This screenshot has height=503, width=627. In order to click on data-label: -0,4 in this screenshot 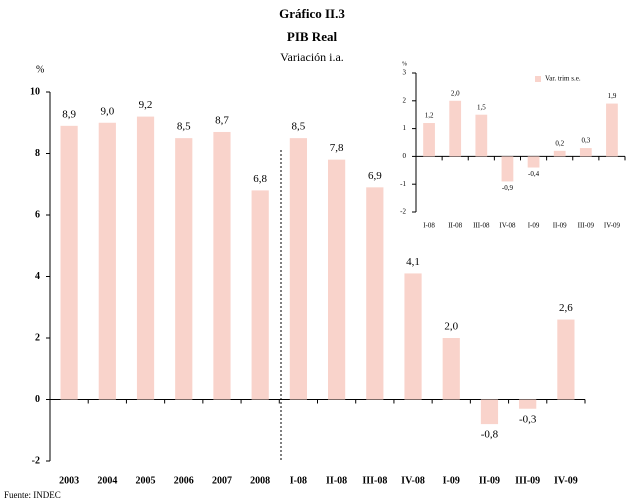, I will do `click(534, 174)`.